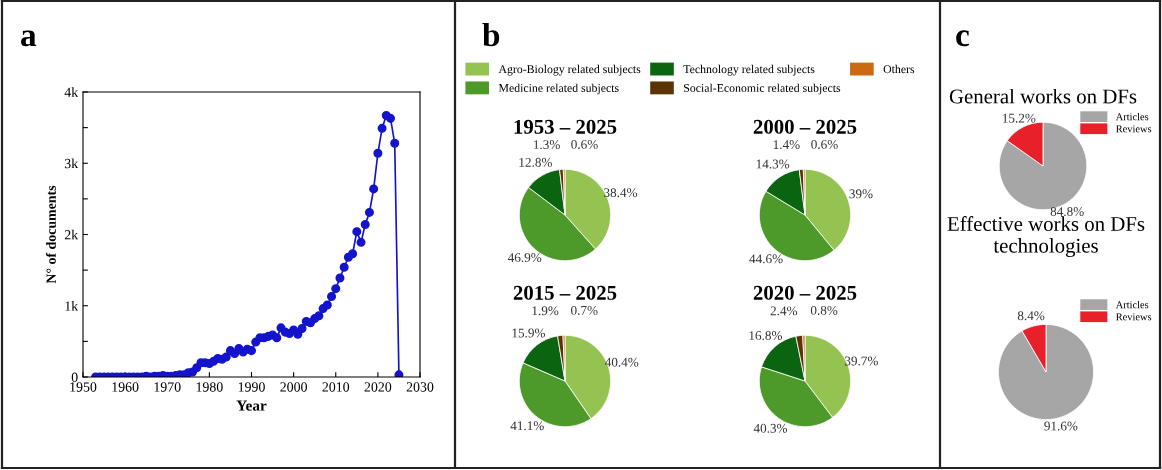 This screenshot has height=470, width=1162. What do you see at coordinates (251, 405) in the screenshot?
I see `x-axis-title: Year` at bounding box center [251, 405].